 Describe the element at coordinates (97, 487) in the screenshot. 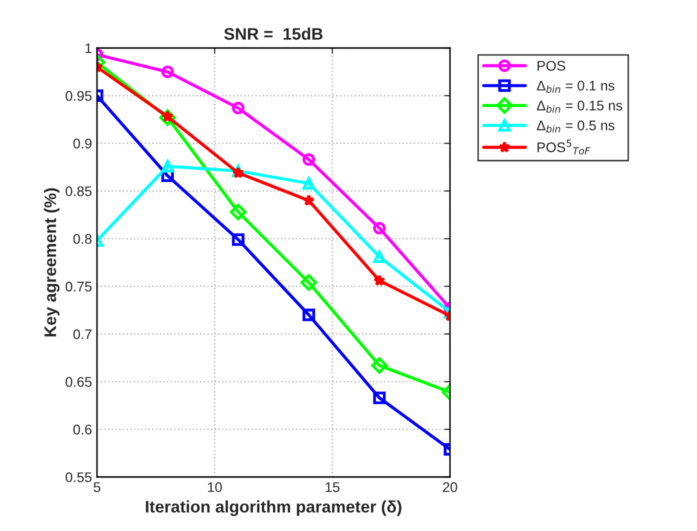

I see `x-tick-label: 5` at that location.